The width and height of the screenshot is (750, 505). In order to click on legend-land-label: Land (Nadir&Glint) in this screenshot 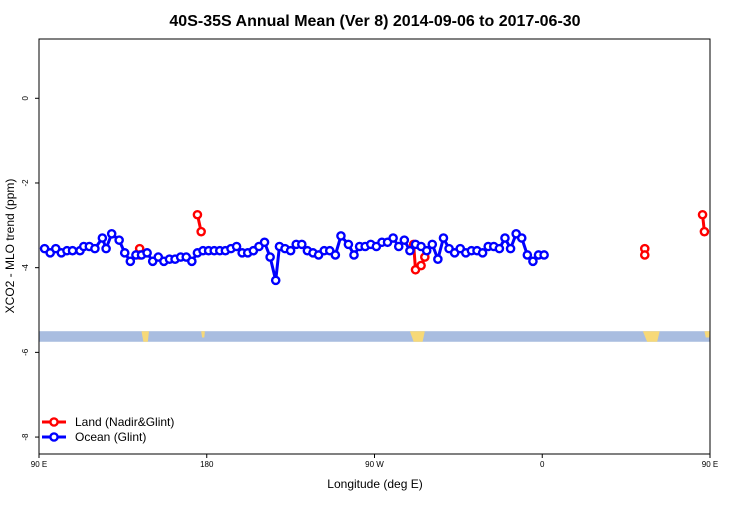, I will do `click(124, 422)`.